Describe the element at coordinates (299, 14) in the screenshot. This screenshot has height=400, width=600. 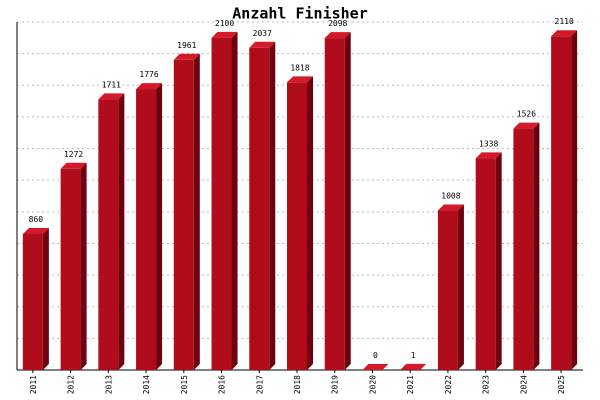
I see `chart-title: Anzahl Finisher` at that location.